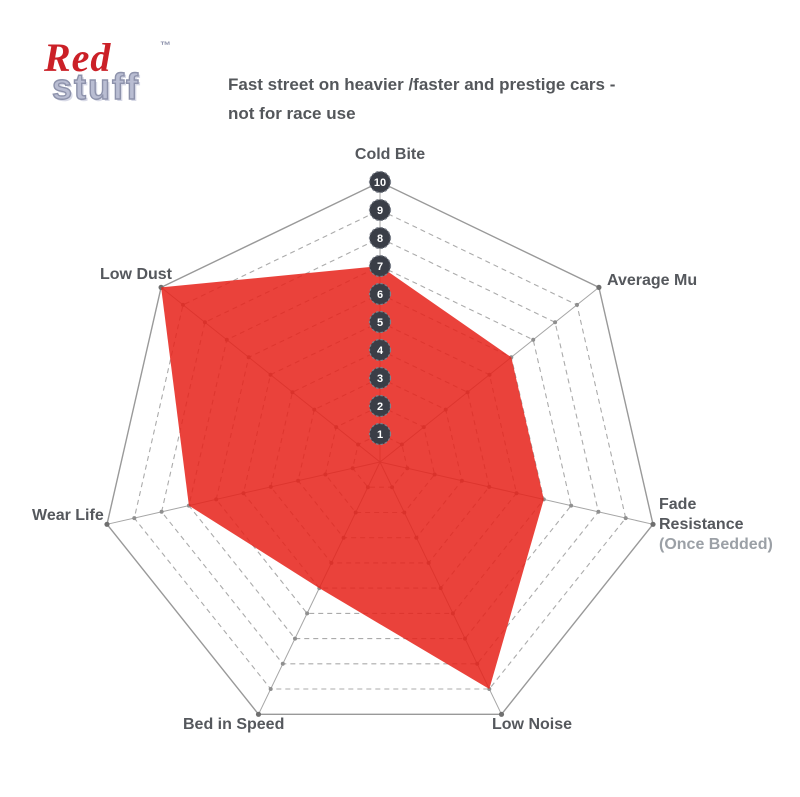  What do you see at coordinates (716, 544) in the screenshot?
I see `axis-label-fade-sub: (Once Bedded)` at bounding box center [716, 544].